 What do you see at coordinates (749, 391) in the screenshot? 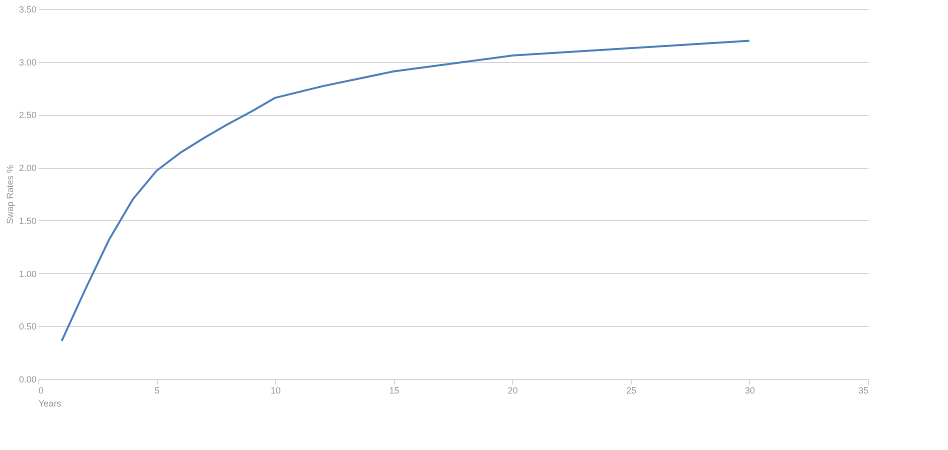
I see `x-tick-label: 30` at bounding box center [749, 391].